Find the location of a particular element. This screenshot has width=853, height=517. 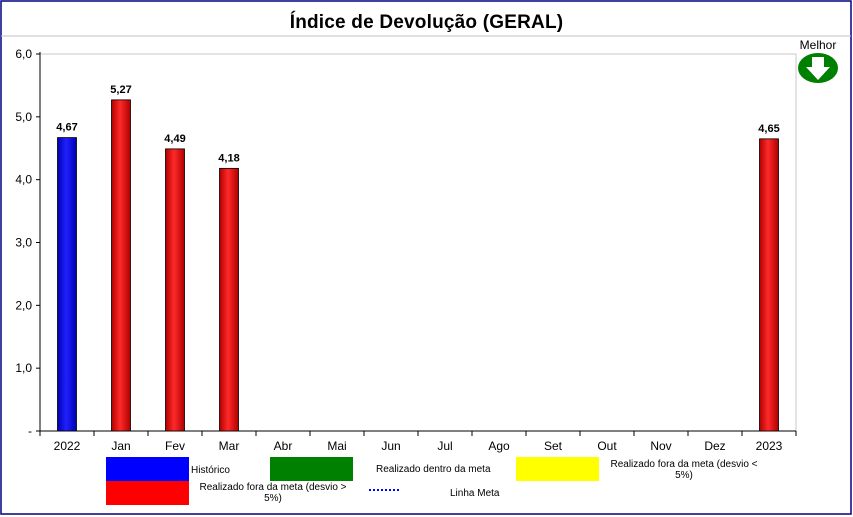

y-tick-label: 2,0 is located at coordinates (23, 305).